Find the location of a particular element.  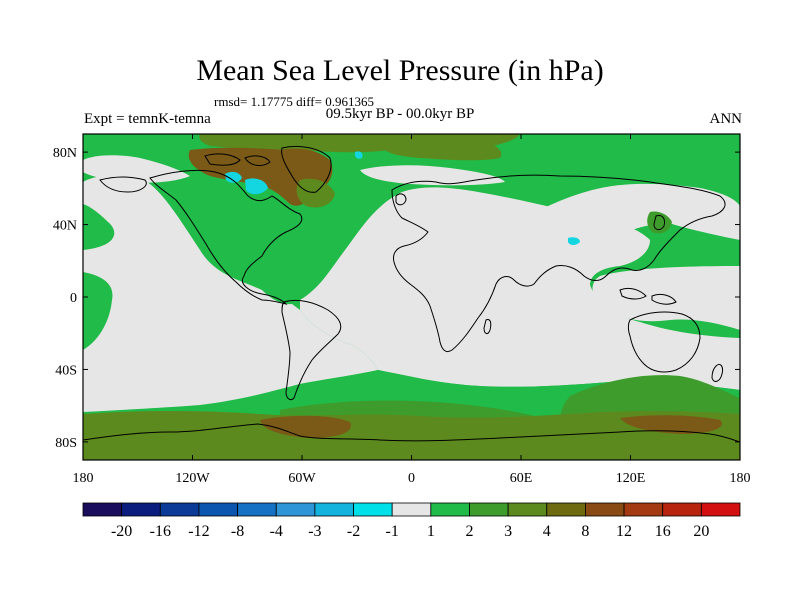

coast-indonesia is located at coordinates (648, 296).